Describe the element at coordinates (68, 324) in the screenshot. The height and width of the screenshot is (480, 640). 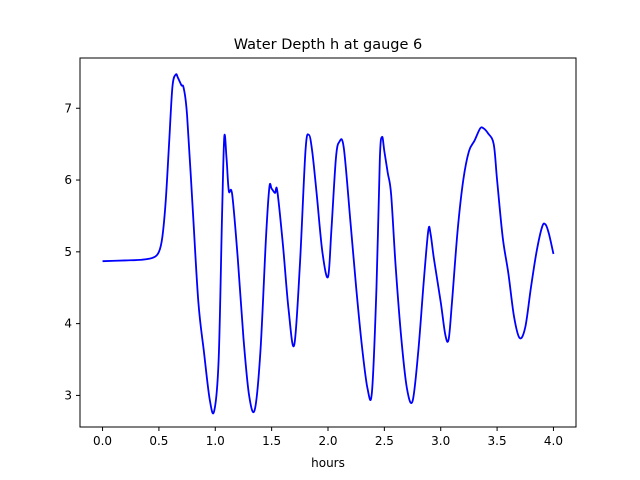
I see `y-tick-label: 4` at that location.